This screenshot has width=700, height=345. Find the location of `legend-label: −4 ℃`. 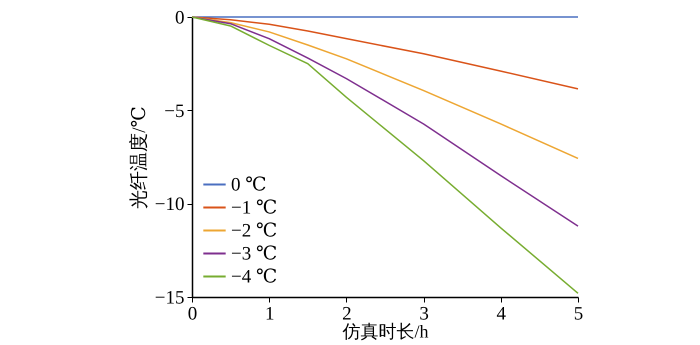

legend-label: −4 ℃ is located at coordinates (254, 277).